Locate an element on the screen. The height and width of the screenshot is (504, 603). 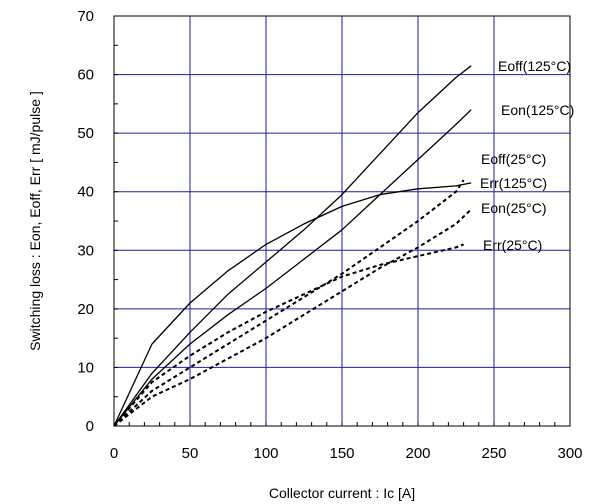
series-label: Eoff(25°C) is located at coordinates (513, 159).